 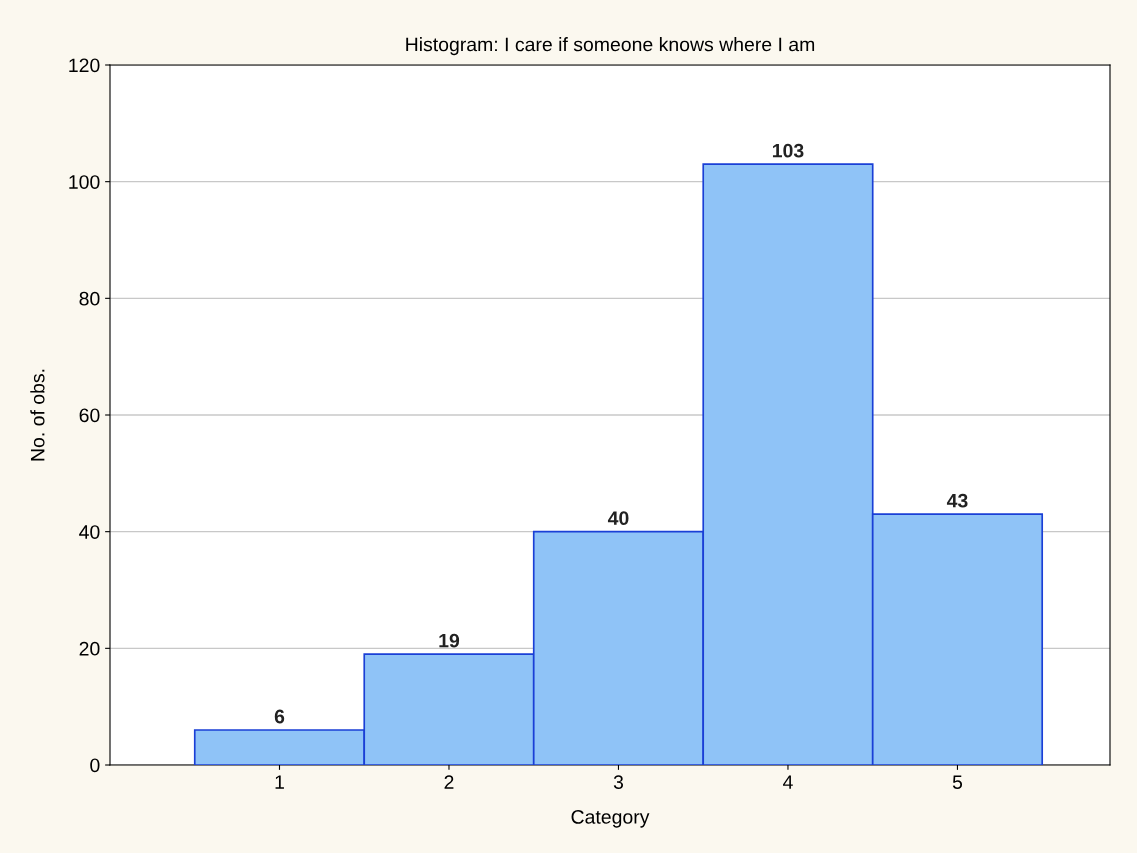 I want to click on x-tick-label: 2, so click(x=449, y=782).